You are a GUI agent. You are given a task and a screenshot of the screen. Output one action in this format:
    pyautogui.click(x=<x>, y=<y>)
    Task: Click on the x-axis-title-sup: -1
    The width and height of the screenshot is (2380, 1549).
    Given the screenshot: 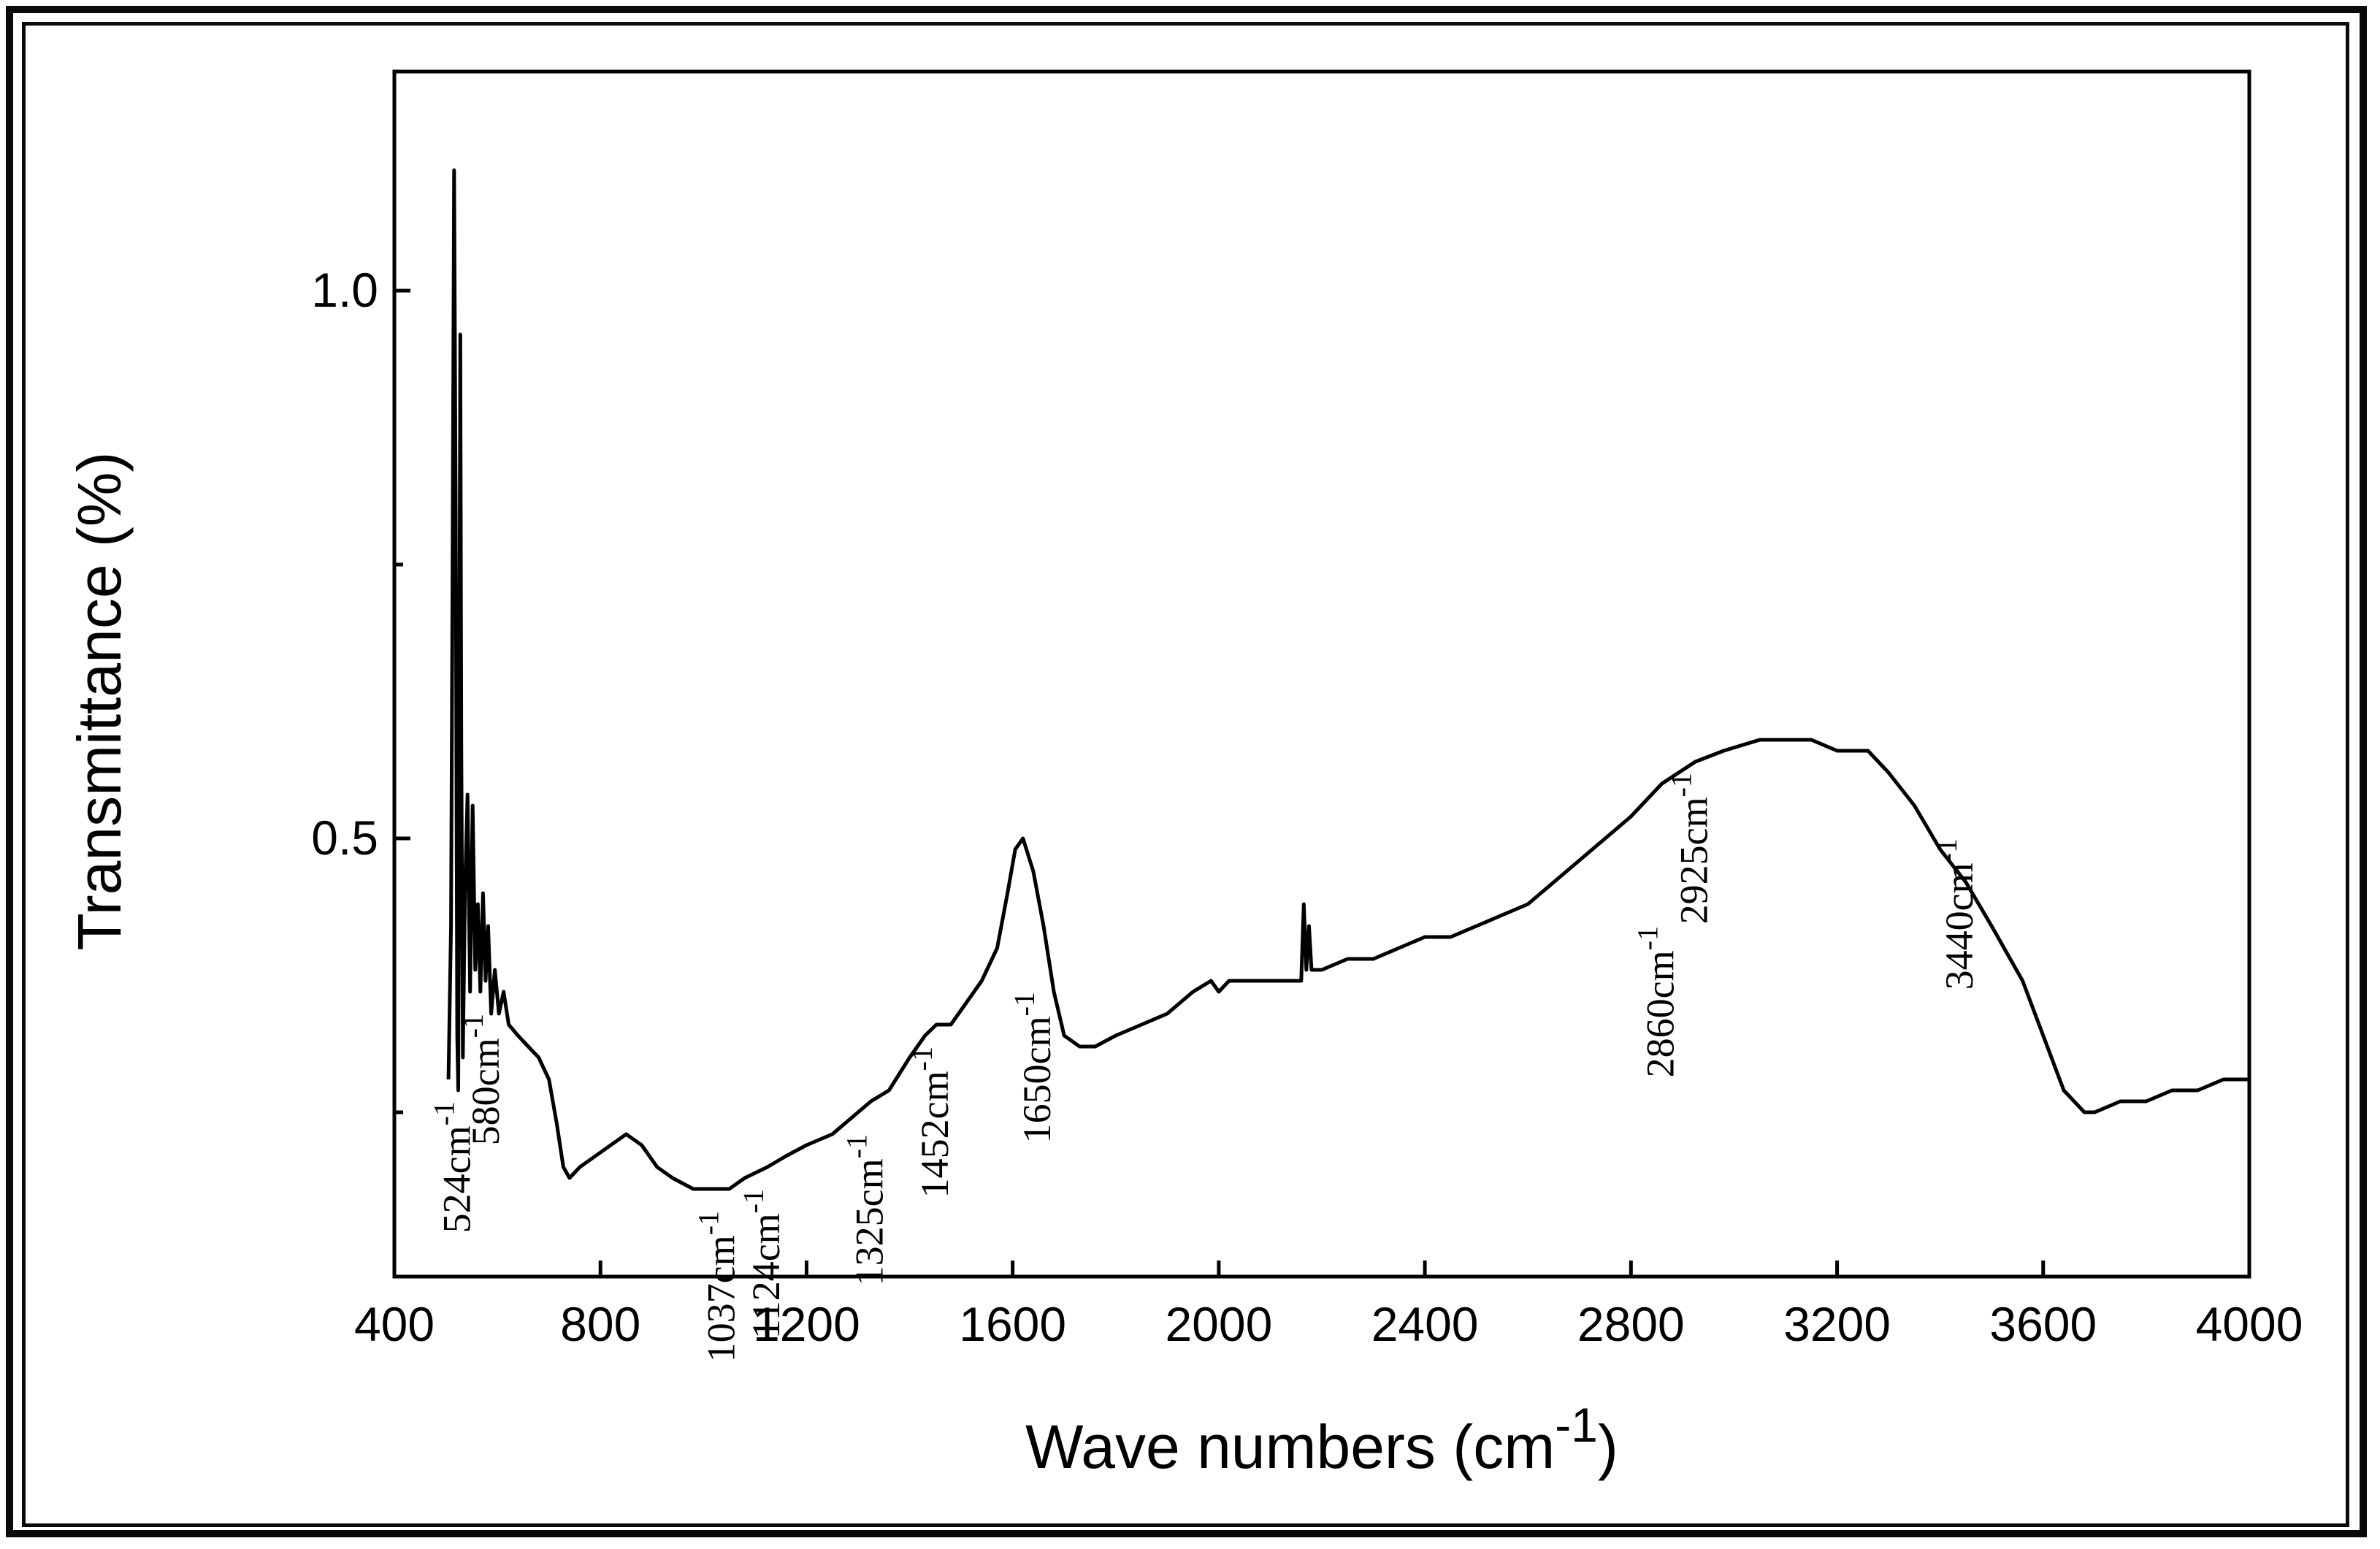 What is the action you would take?
    pyautogui.click(x=1576, y=1425)
    